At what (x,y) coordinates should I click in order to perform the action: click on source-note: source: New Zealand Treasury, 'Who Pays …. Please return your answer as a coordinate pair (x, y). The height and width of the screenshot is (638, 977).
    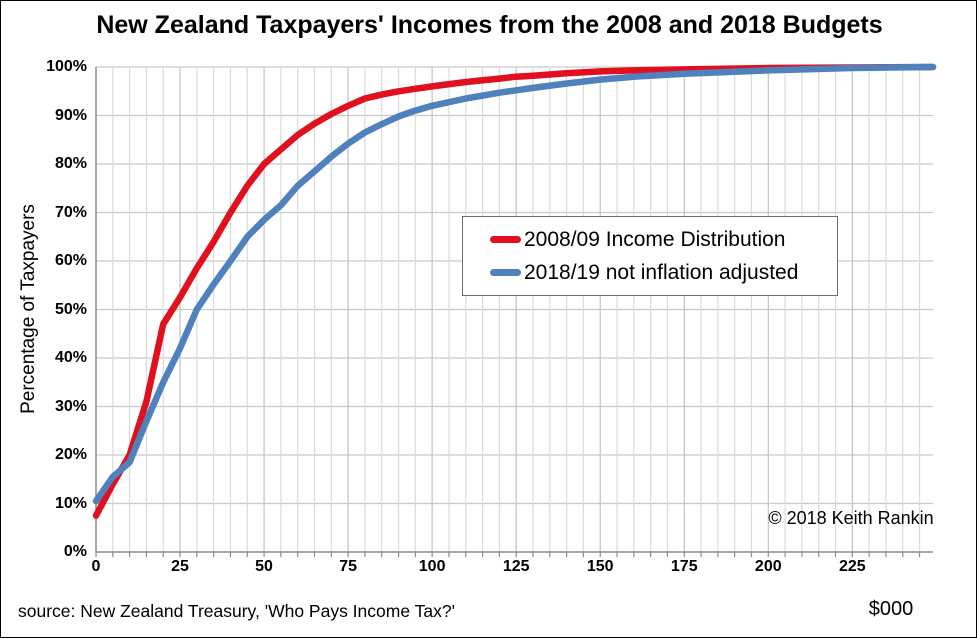
    Looking at the image, I should click on (236, 611).